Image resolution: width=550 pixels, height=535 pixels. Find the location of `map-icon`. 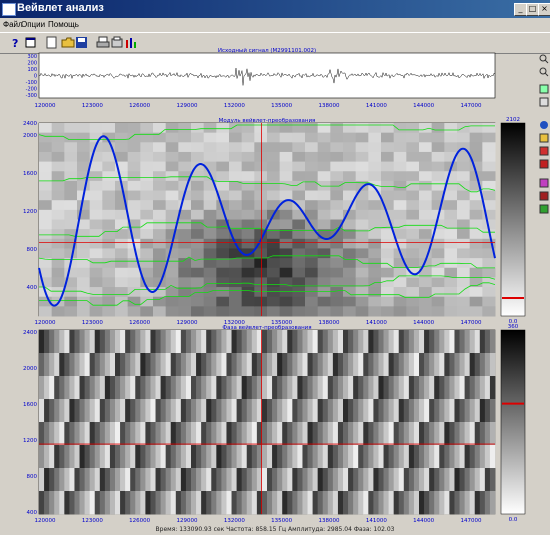

map-icon is located at coordinates (544, 164).